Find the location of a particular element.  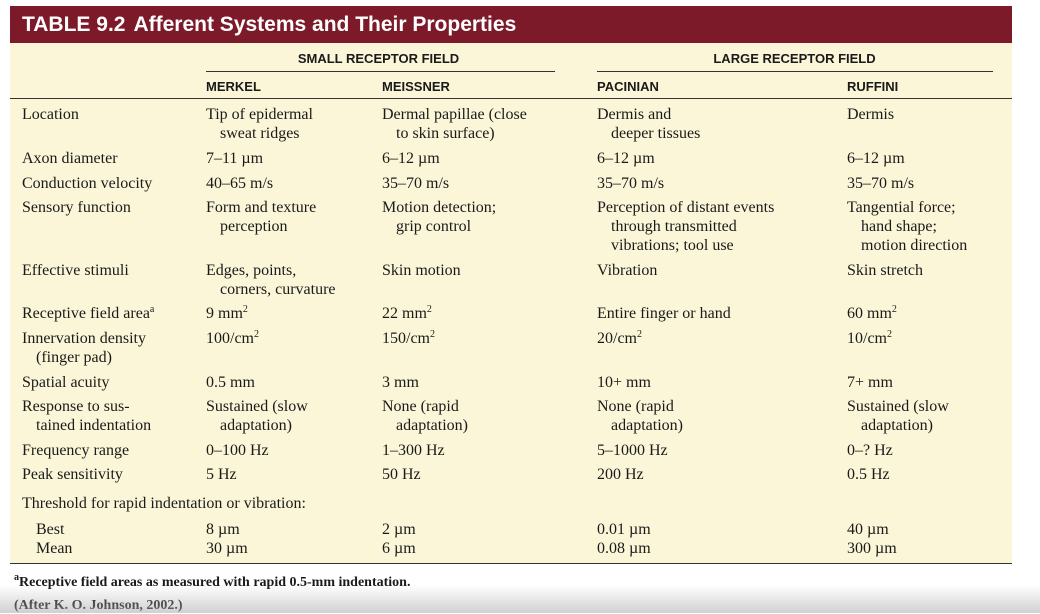

cell-line: Vibration is located at coordinates (627, 270).